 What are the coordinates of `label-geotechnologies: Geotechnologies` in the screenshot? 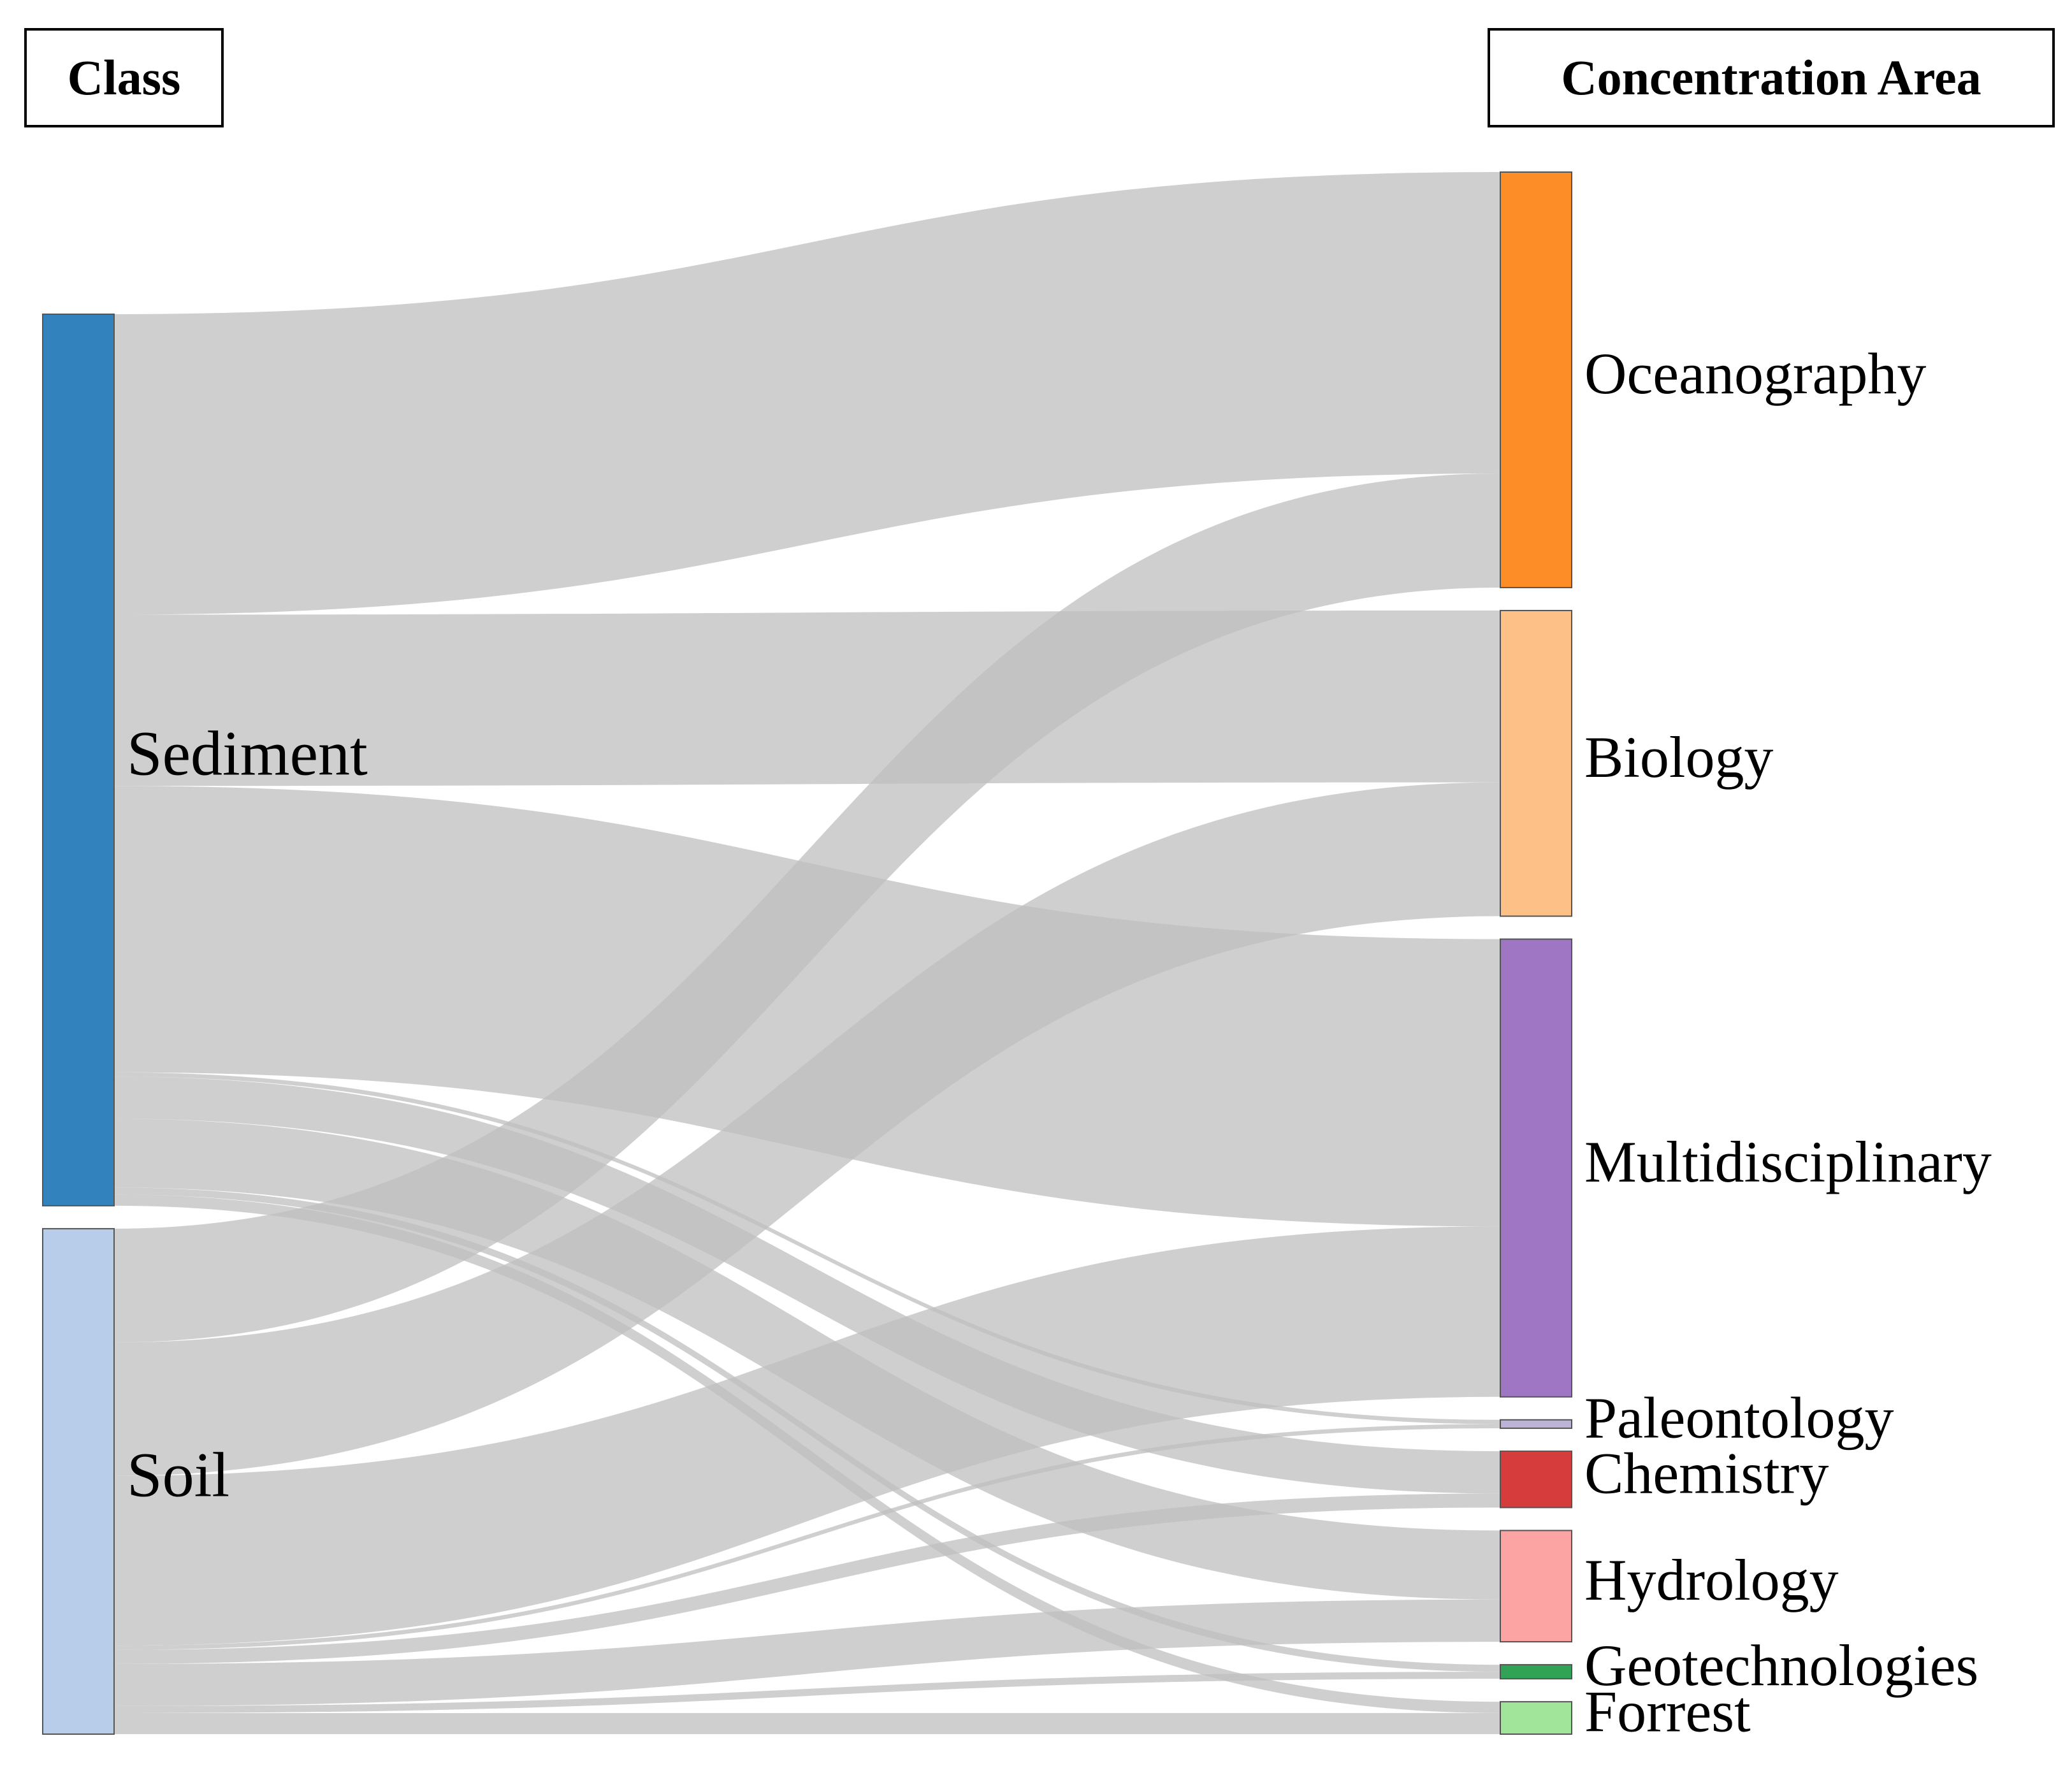 It's located at (1781, 1665).